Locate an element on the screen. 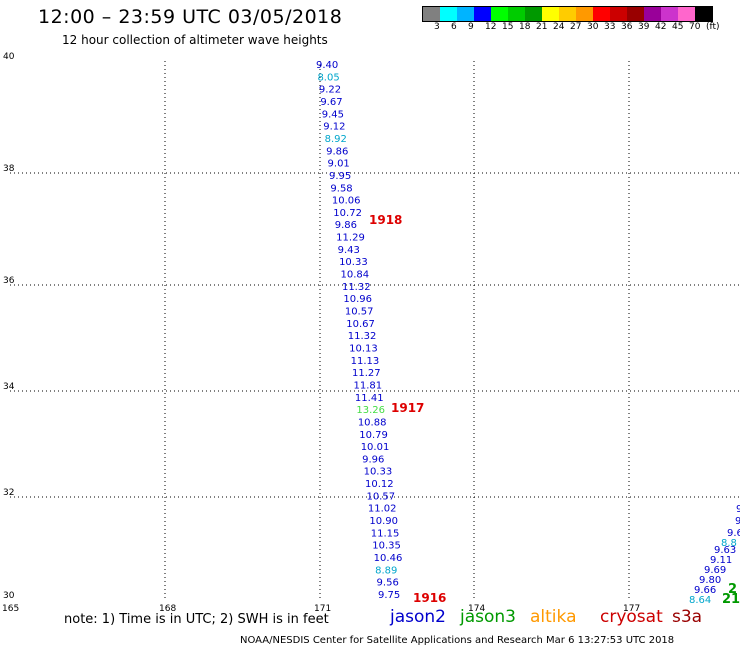 This screenshot has height=650, width=740. scale-label: 3 is located at coordinates (437, 27).